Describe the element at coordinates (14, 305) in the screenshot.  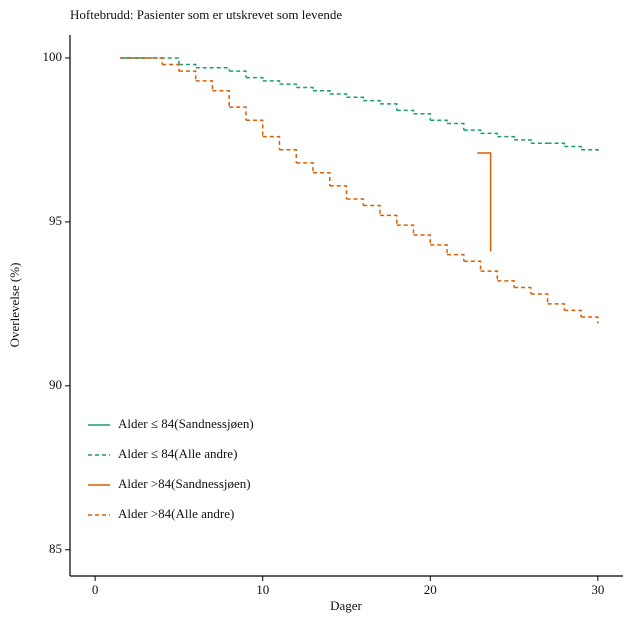
I see `y-axis-label: Overlevelse (%)` at that location.